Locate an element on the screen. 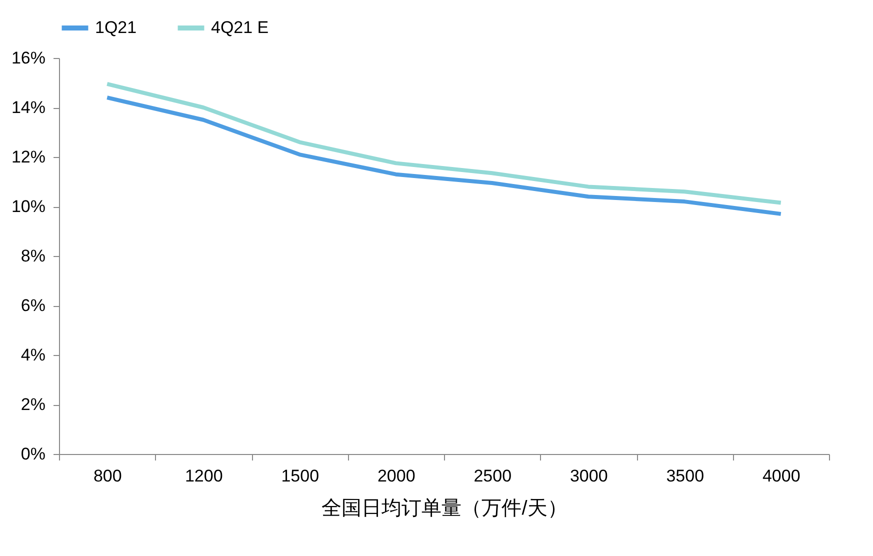  x-tick-label: 4000 is located at coordinates (781, 476).